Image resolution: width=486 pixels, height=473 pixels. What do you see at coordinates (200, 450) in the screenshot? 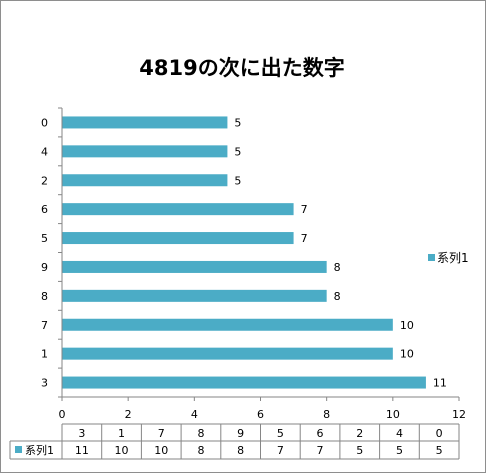
I see `table-value-cell-8: 8` at bounding box center [200, 450].